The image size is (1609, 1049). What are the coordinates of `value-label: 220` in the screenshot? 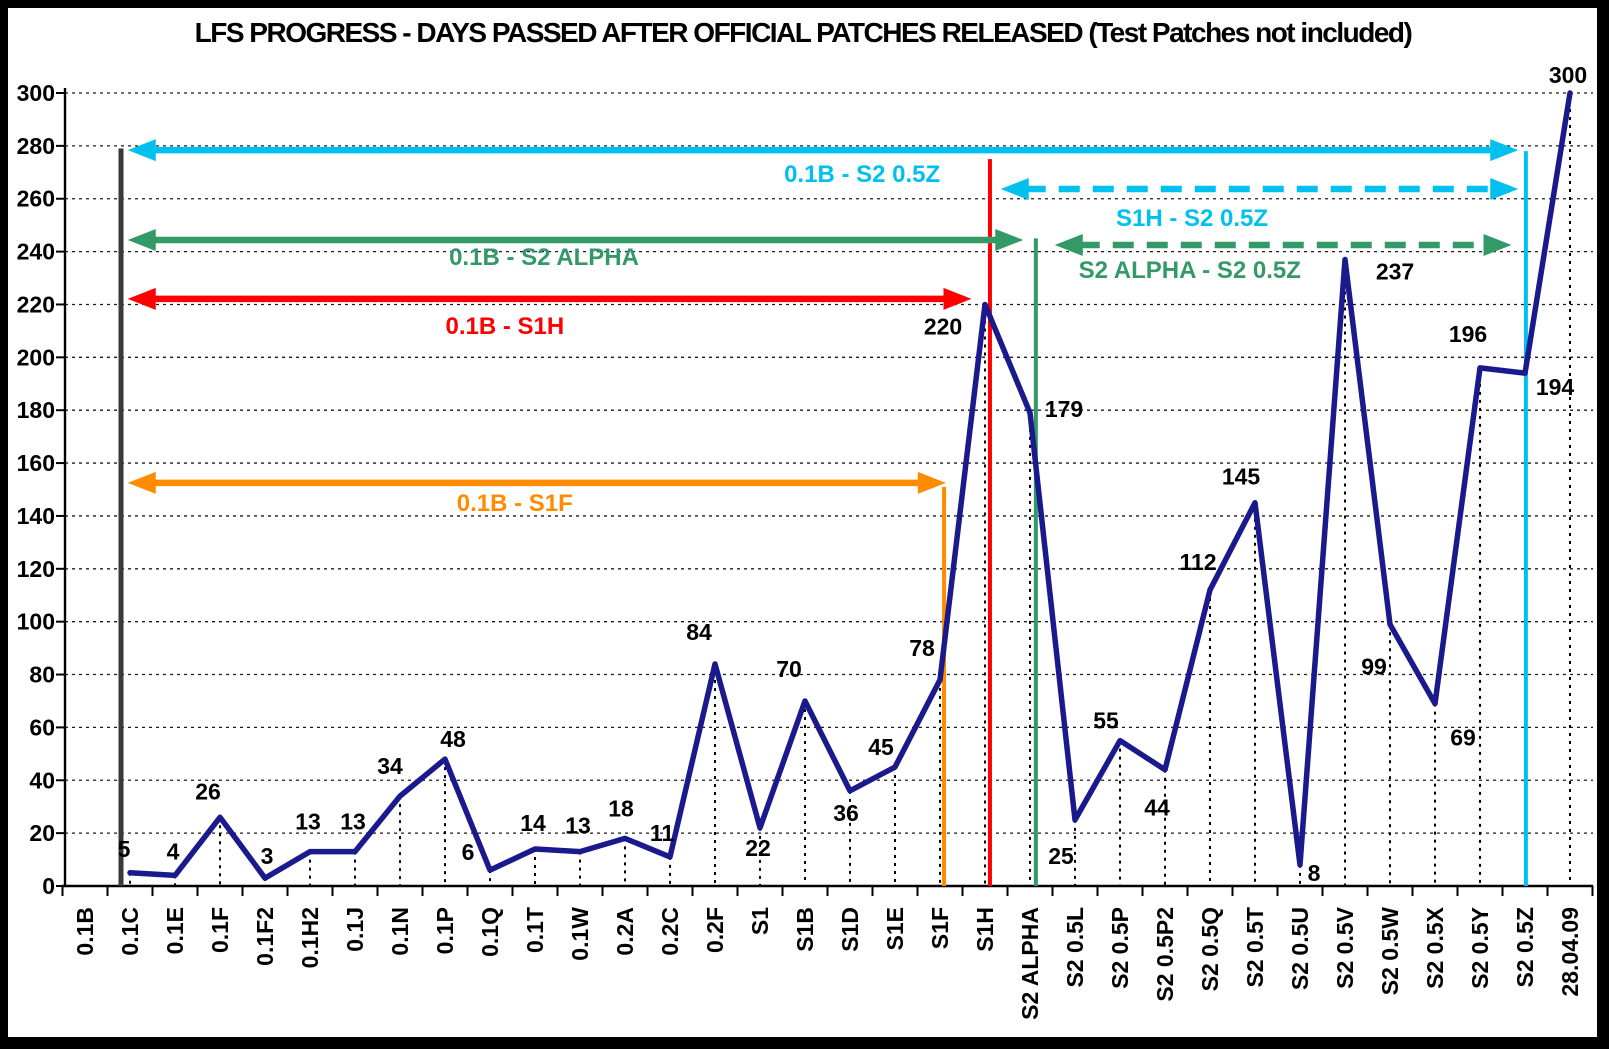 It's located at (943, 326).